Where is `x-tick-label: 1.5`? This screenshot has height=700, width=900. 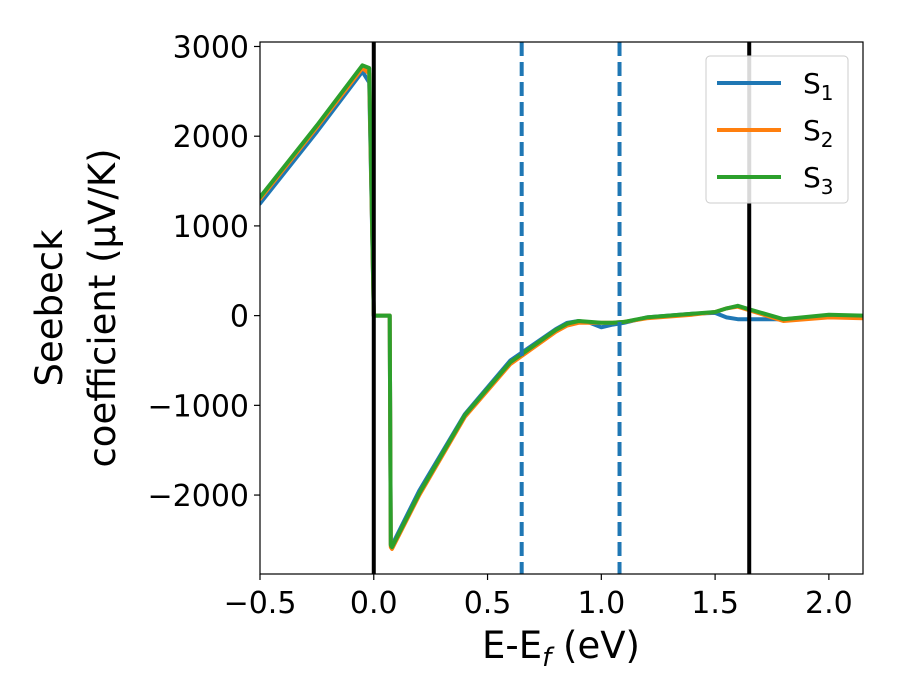 x-tick-label: 1.5 is located at coordinates (715, 603).